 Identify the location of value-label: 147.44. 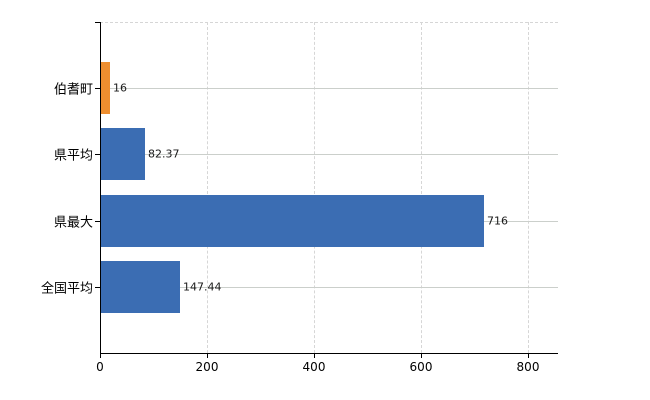
(202, 287).